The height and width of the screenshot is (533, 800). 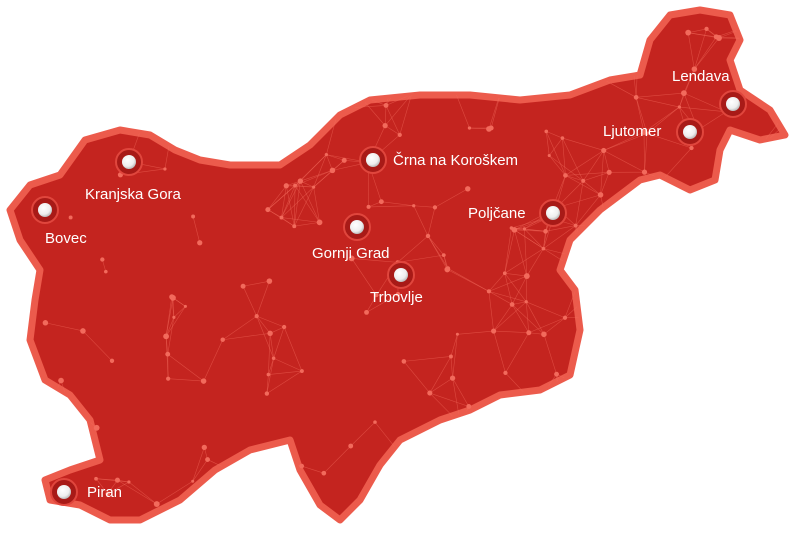 I want to click on city-marker-piran, so click(x=64, y=492).